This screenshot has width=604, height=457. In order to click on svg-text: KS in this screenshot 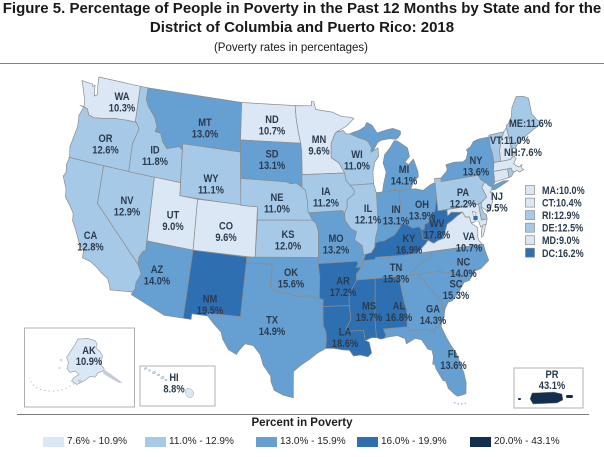, I will do `click(288, 235)`.